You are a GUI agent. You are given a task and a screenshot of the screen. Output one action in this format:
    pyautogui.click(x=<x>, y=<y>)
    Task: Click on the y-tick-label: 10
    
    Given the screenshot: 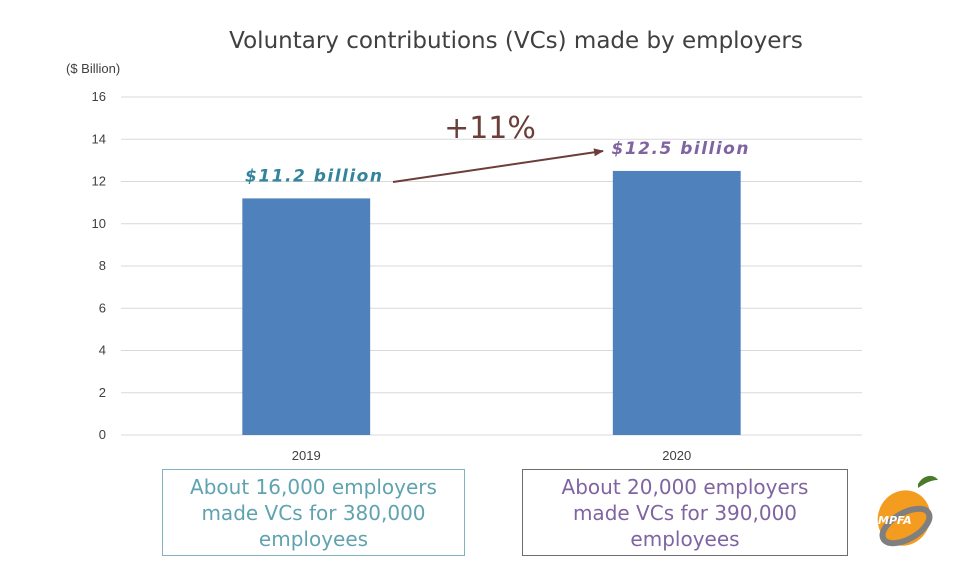 What is the action you would take?
    pyautogui.click(x=99, y=223)
    